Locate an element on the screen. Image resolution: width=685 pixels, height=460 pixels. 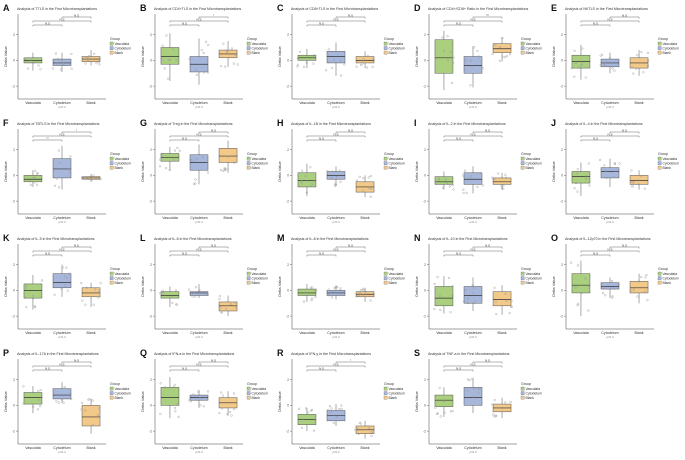
y-tick-label: 0 is located at coordinates (151, 291).